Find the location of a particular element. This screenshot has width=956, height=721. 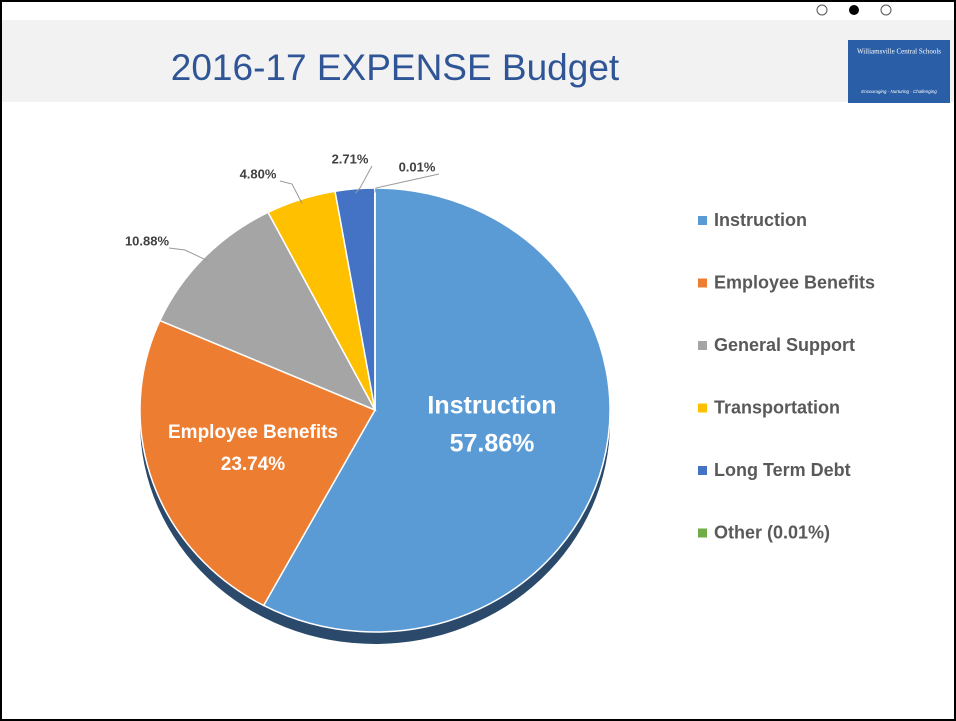

slice-category-label: Employee Benefits is located at coordinates (253, 432).